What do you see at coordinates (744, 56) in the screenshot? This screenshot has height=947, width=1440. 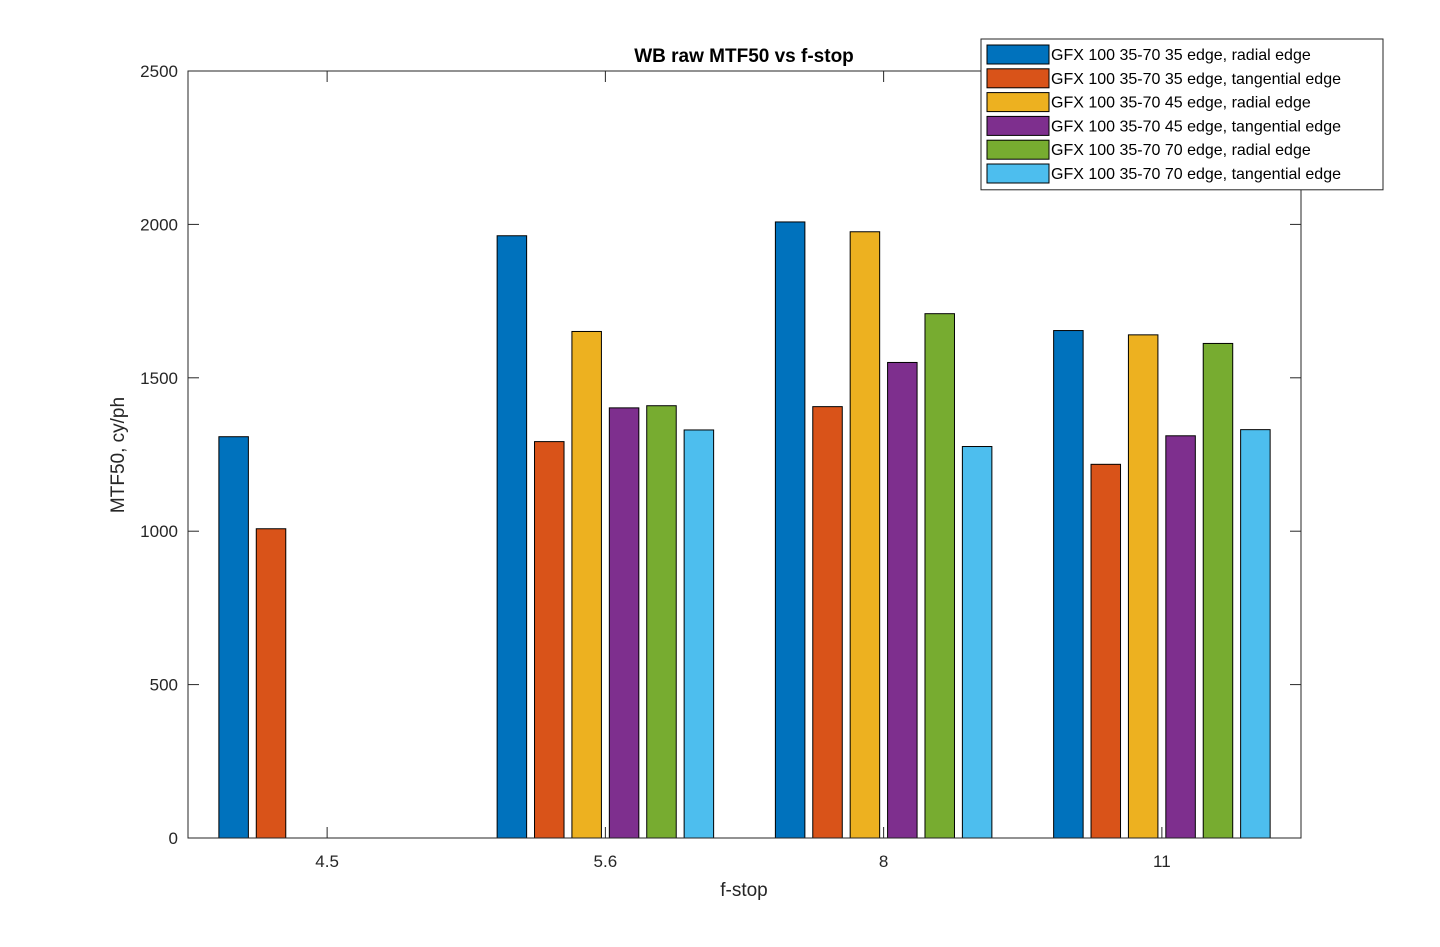 I see `chart-title: WB raw MTF50 vs f-stop` at bounding box center [744, 56].